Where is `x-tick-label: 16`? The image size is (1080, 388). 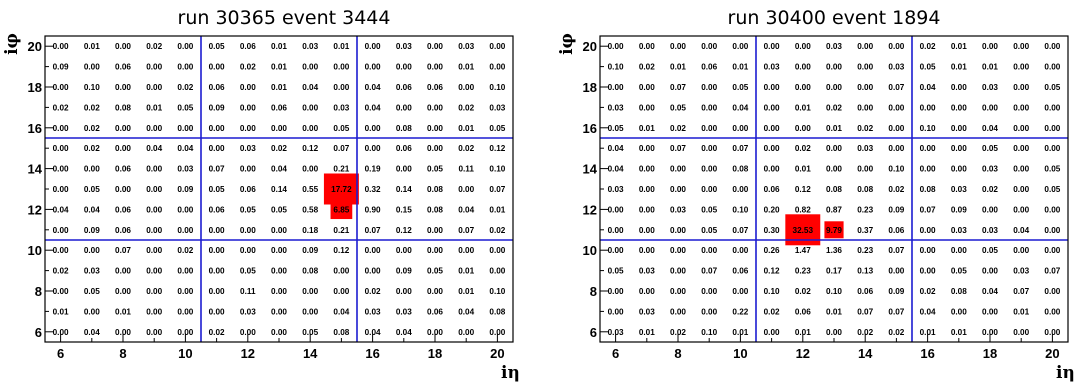 x-tick-label: 16 is located at coordinates (927, 353).